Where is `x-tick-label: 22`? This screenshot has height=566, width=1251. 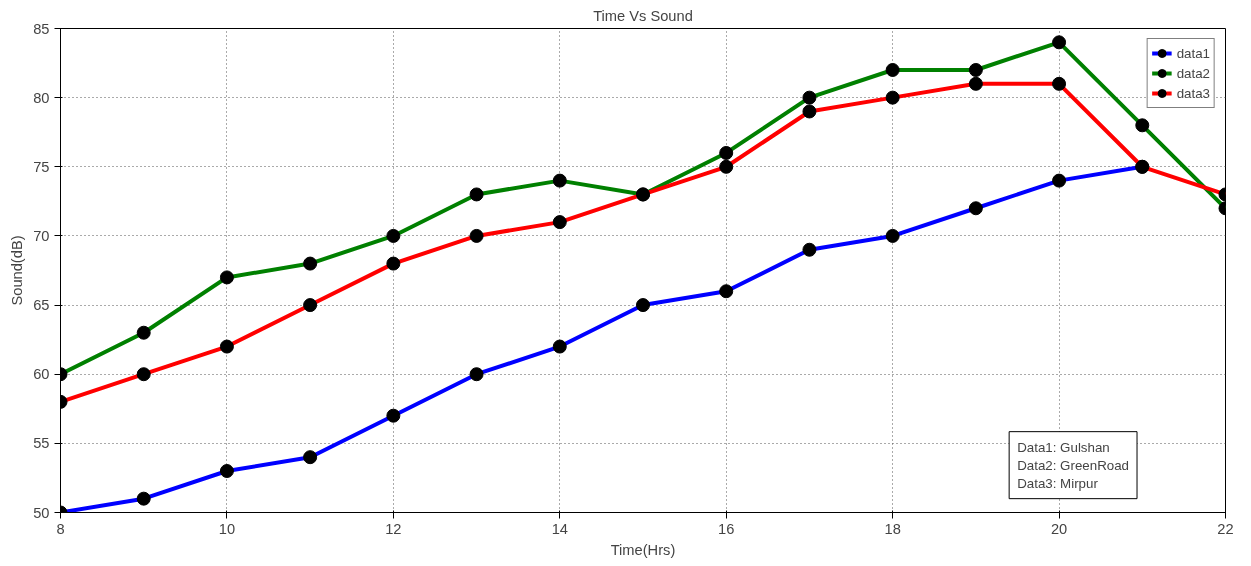
x-tick-label: 22 is located at coordinates (1225, 528).